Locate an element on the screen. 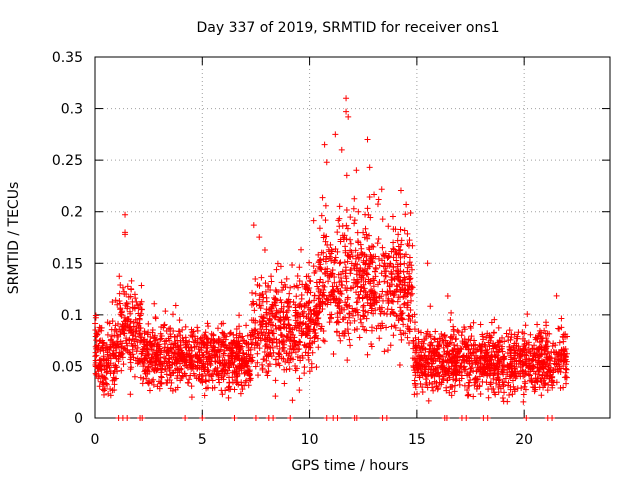 The height and width of the screenshot is (480, 640). x-tick-label: 15 is located at coordinates (417, 440).